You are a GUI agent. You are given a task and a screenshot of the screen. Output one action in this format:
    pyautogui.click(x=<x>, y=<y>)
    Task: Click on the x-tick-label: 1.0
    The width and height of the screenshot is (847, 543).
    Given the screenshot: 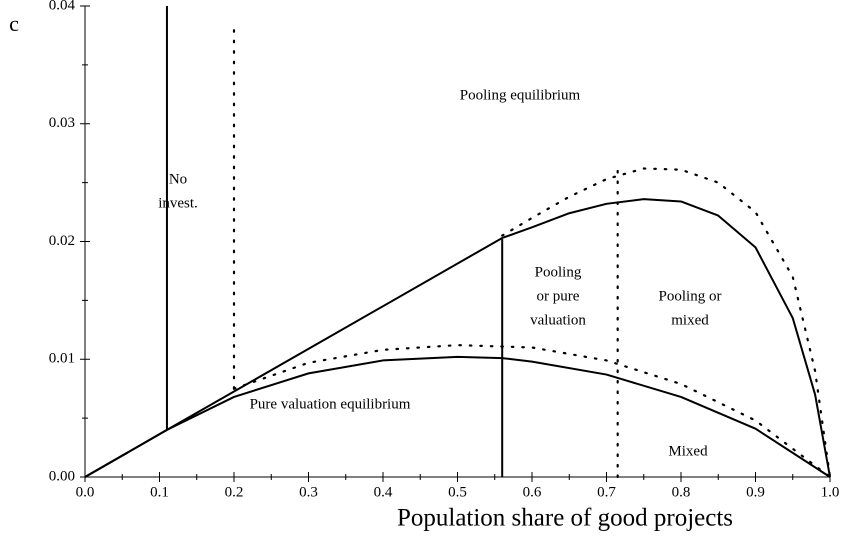 What is the action you would take?
    pyautogui.click(x=830, y=492)
    